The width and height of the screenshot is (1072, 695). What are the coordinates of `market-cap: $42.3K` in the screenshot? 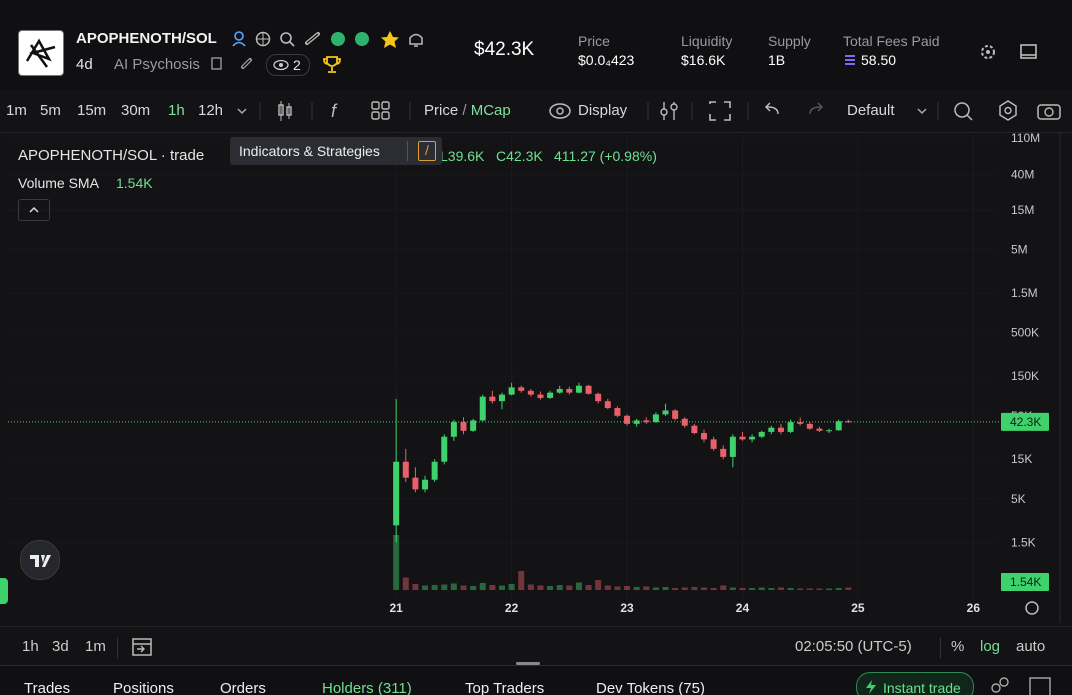 It's located at (504, 49).